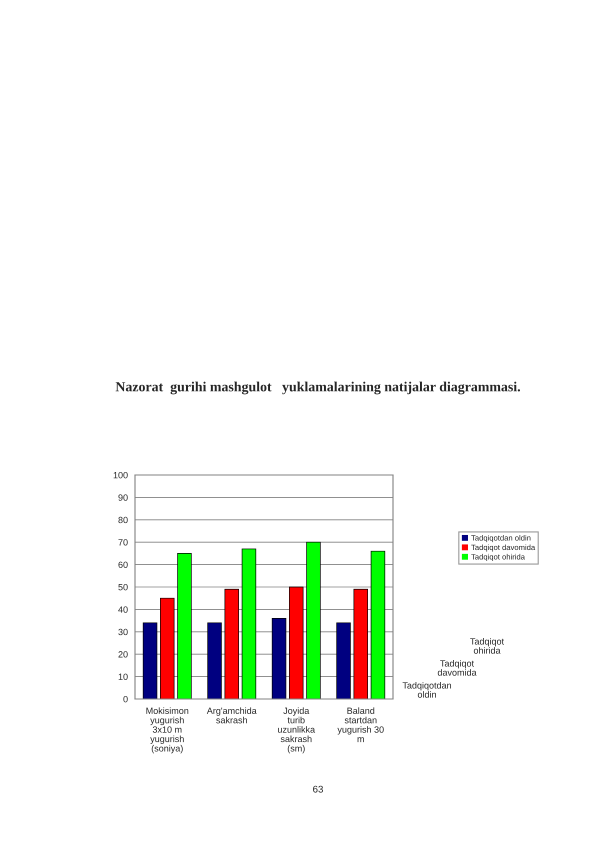 This screenshot has width=595, height=842. I want to click on text: 63, so click(318, 789).